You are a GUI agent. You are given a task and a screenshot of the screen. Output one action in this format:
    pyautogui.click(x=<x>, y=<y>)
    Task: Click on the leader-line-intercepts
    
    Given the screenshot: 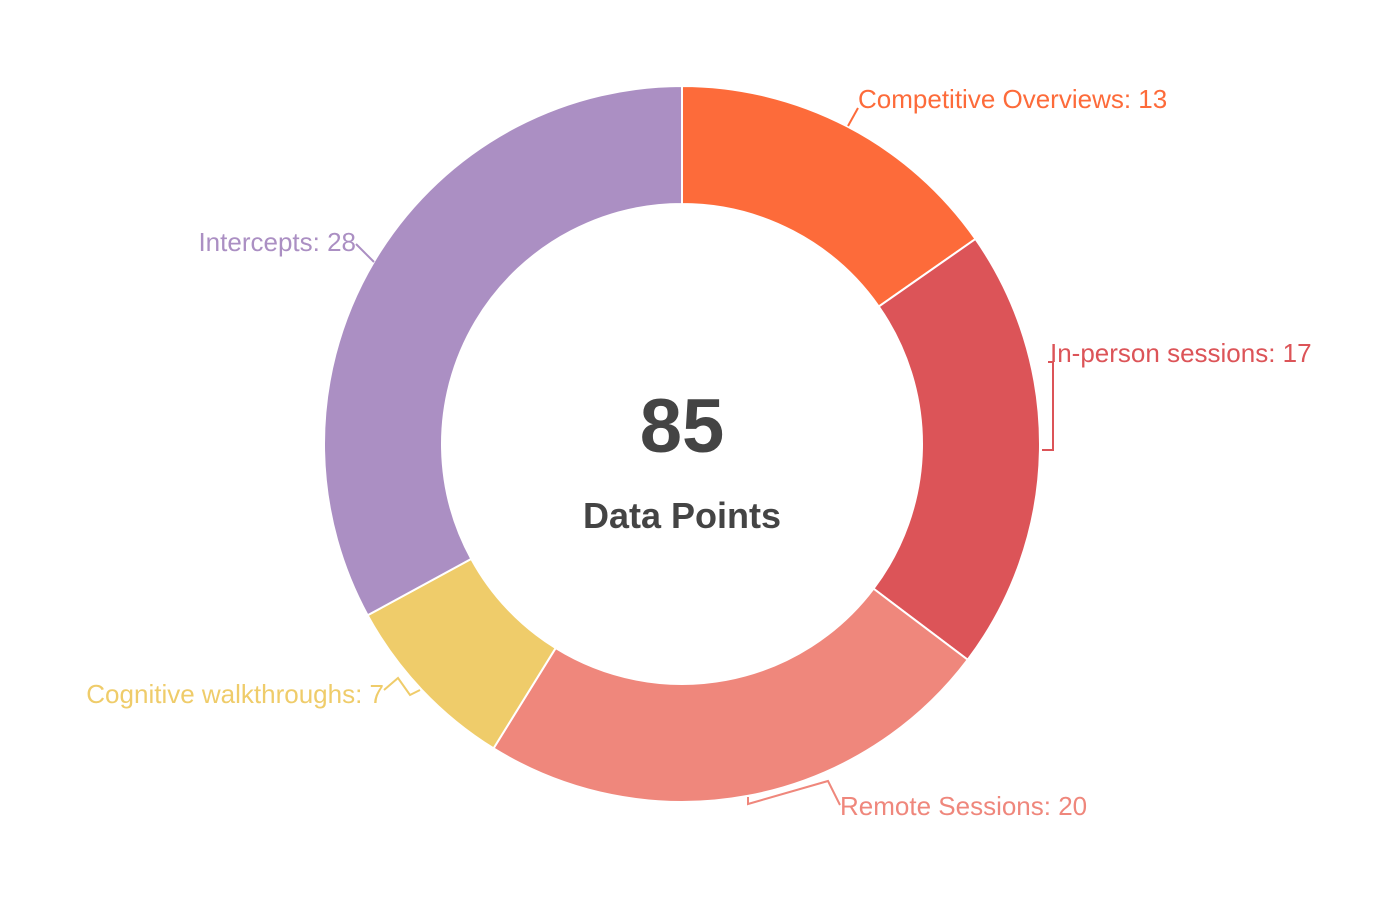 What is the action you would take?
    pyautogui.click(x=365, y=253)
    